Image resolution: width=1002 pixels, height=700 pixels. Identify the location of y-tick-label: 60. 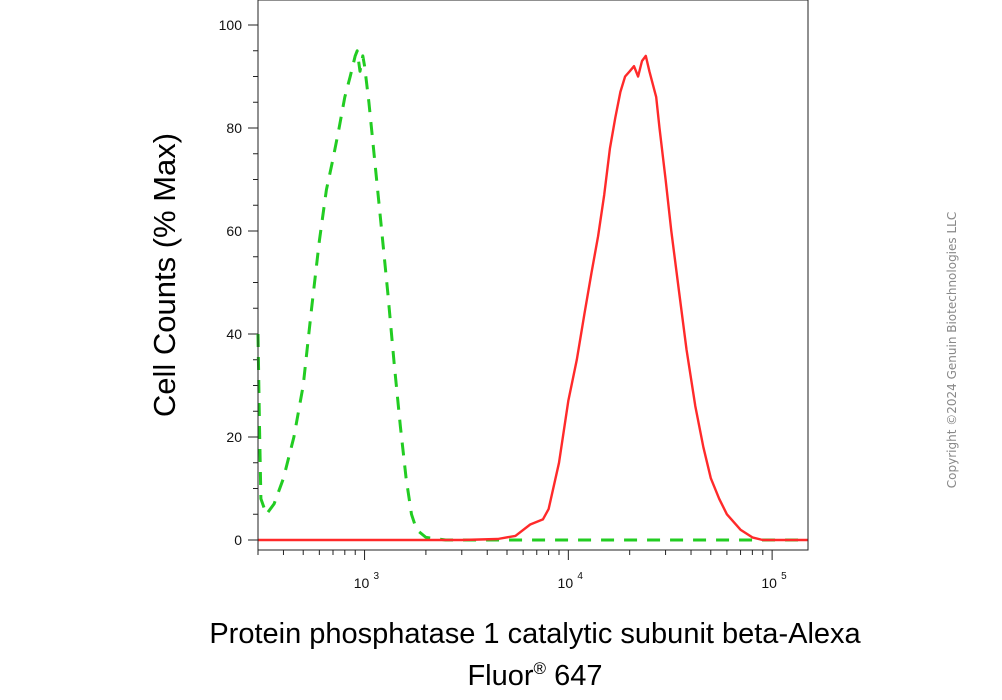
(234, 231).